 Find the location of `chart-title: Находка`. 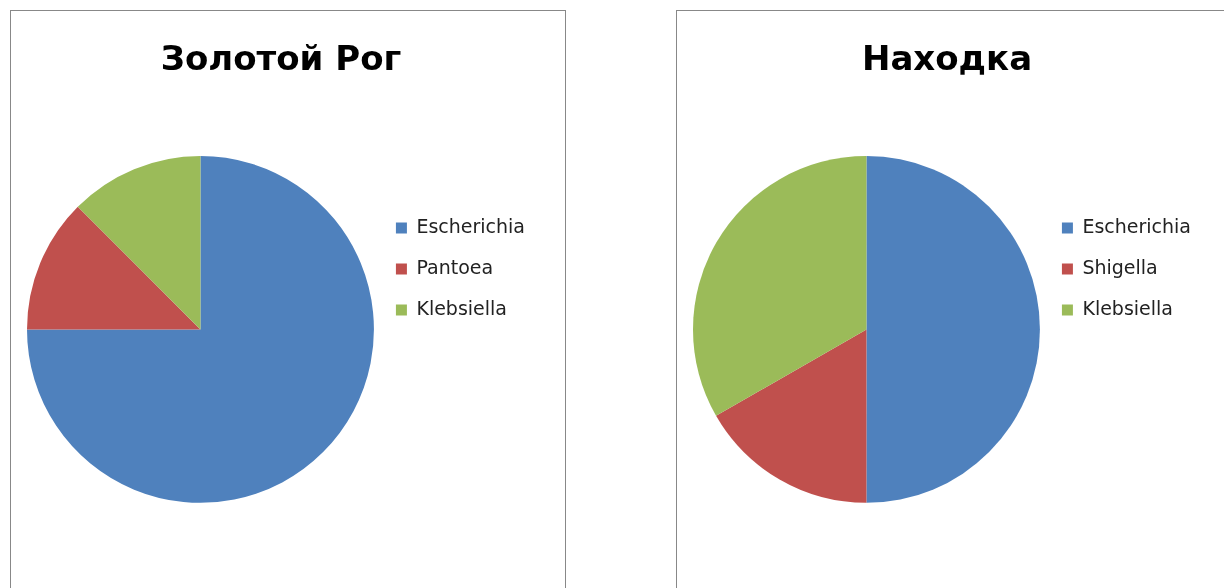

chart-title: Находка is located at coordinates (947, 58).